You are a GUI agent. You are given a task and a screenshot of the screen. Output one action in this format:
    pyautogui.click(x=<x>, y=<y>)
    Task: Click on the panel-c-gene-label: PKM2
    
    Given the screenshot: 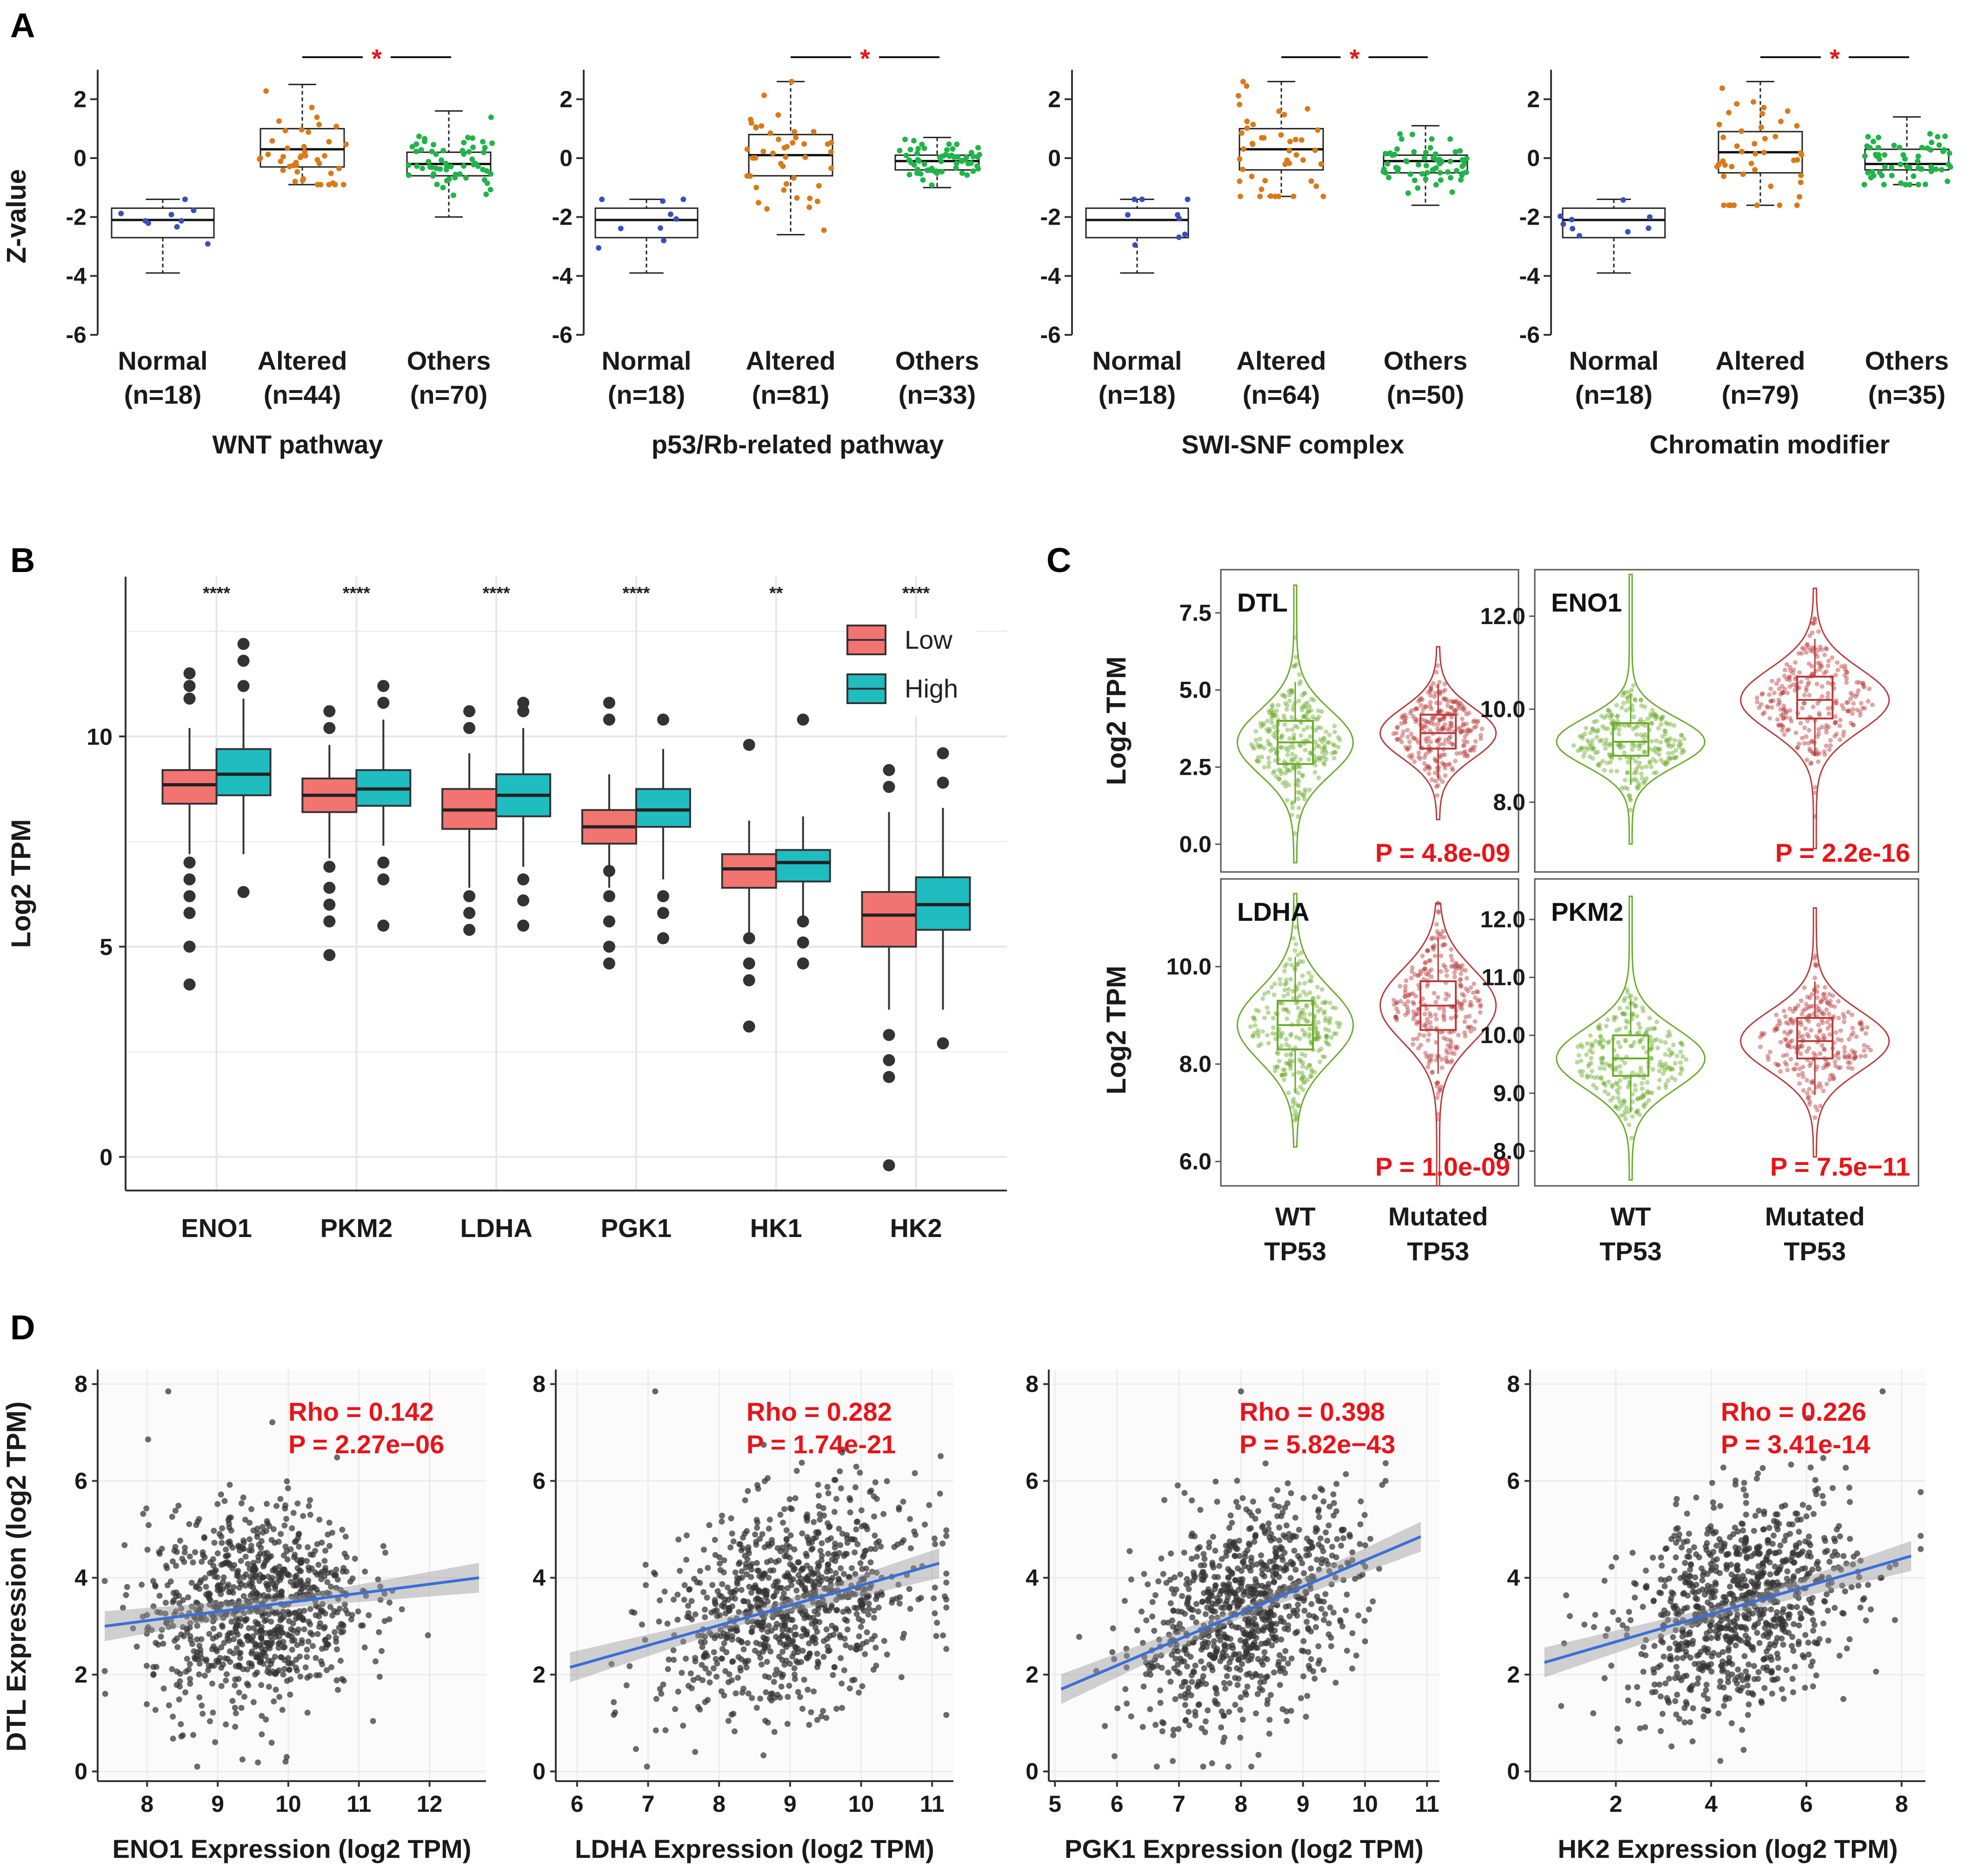 What is the action you would take?
    pyautogui.click(x=1587, y=911)
    